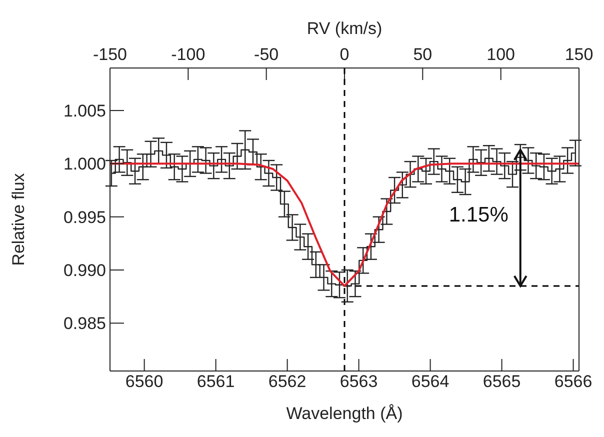  Describe the element at coordinates (344, 28) in the screenshot. I see `x2-axis-title: RV (km/s)` at that location.